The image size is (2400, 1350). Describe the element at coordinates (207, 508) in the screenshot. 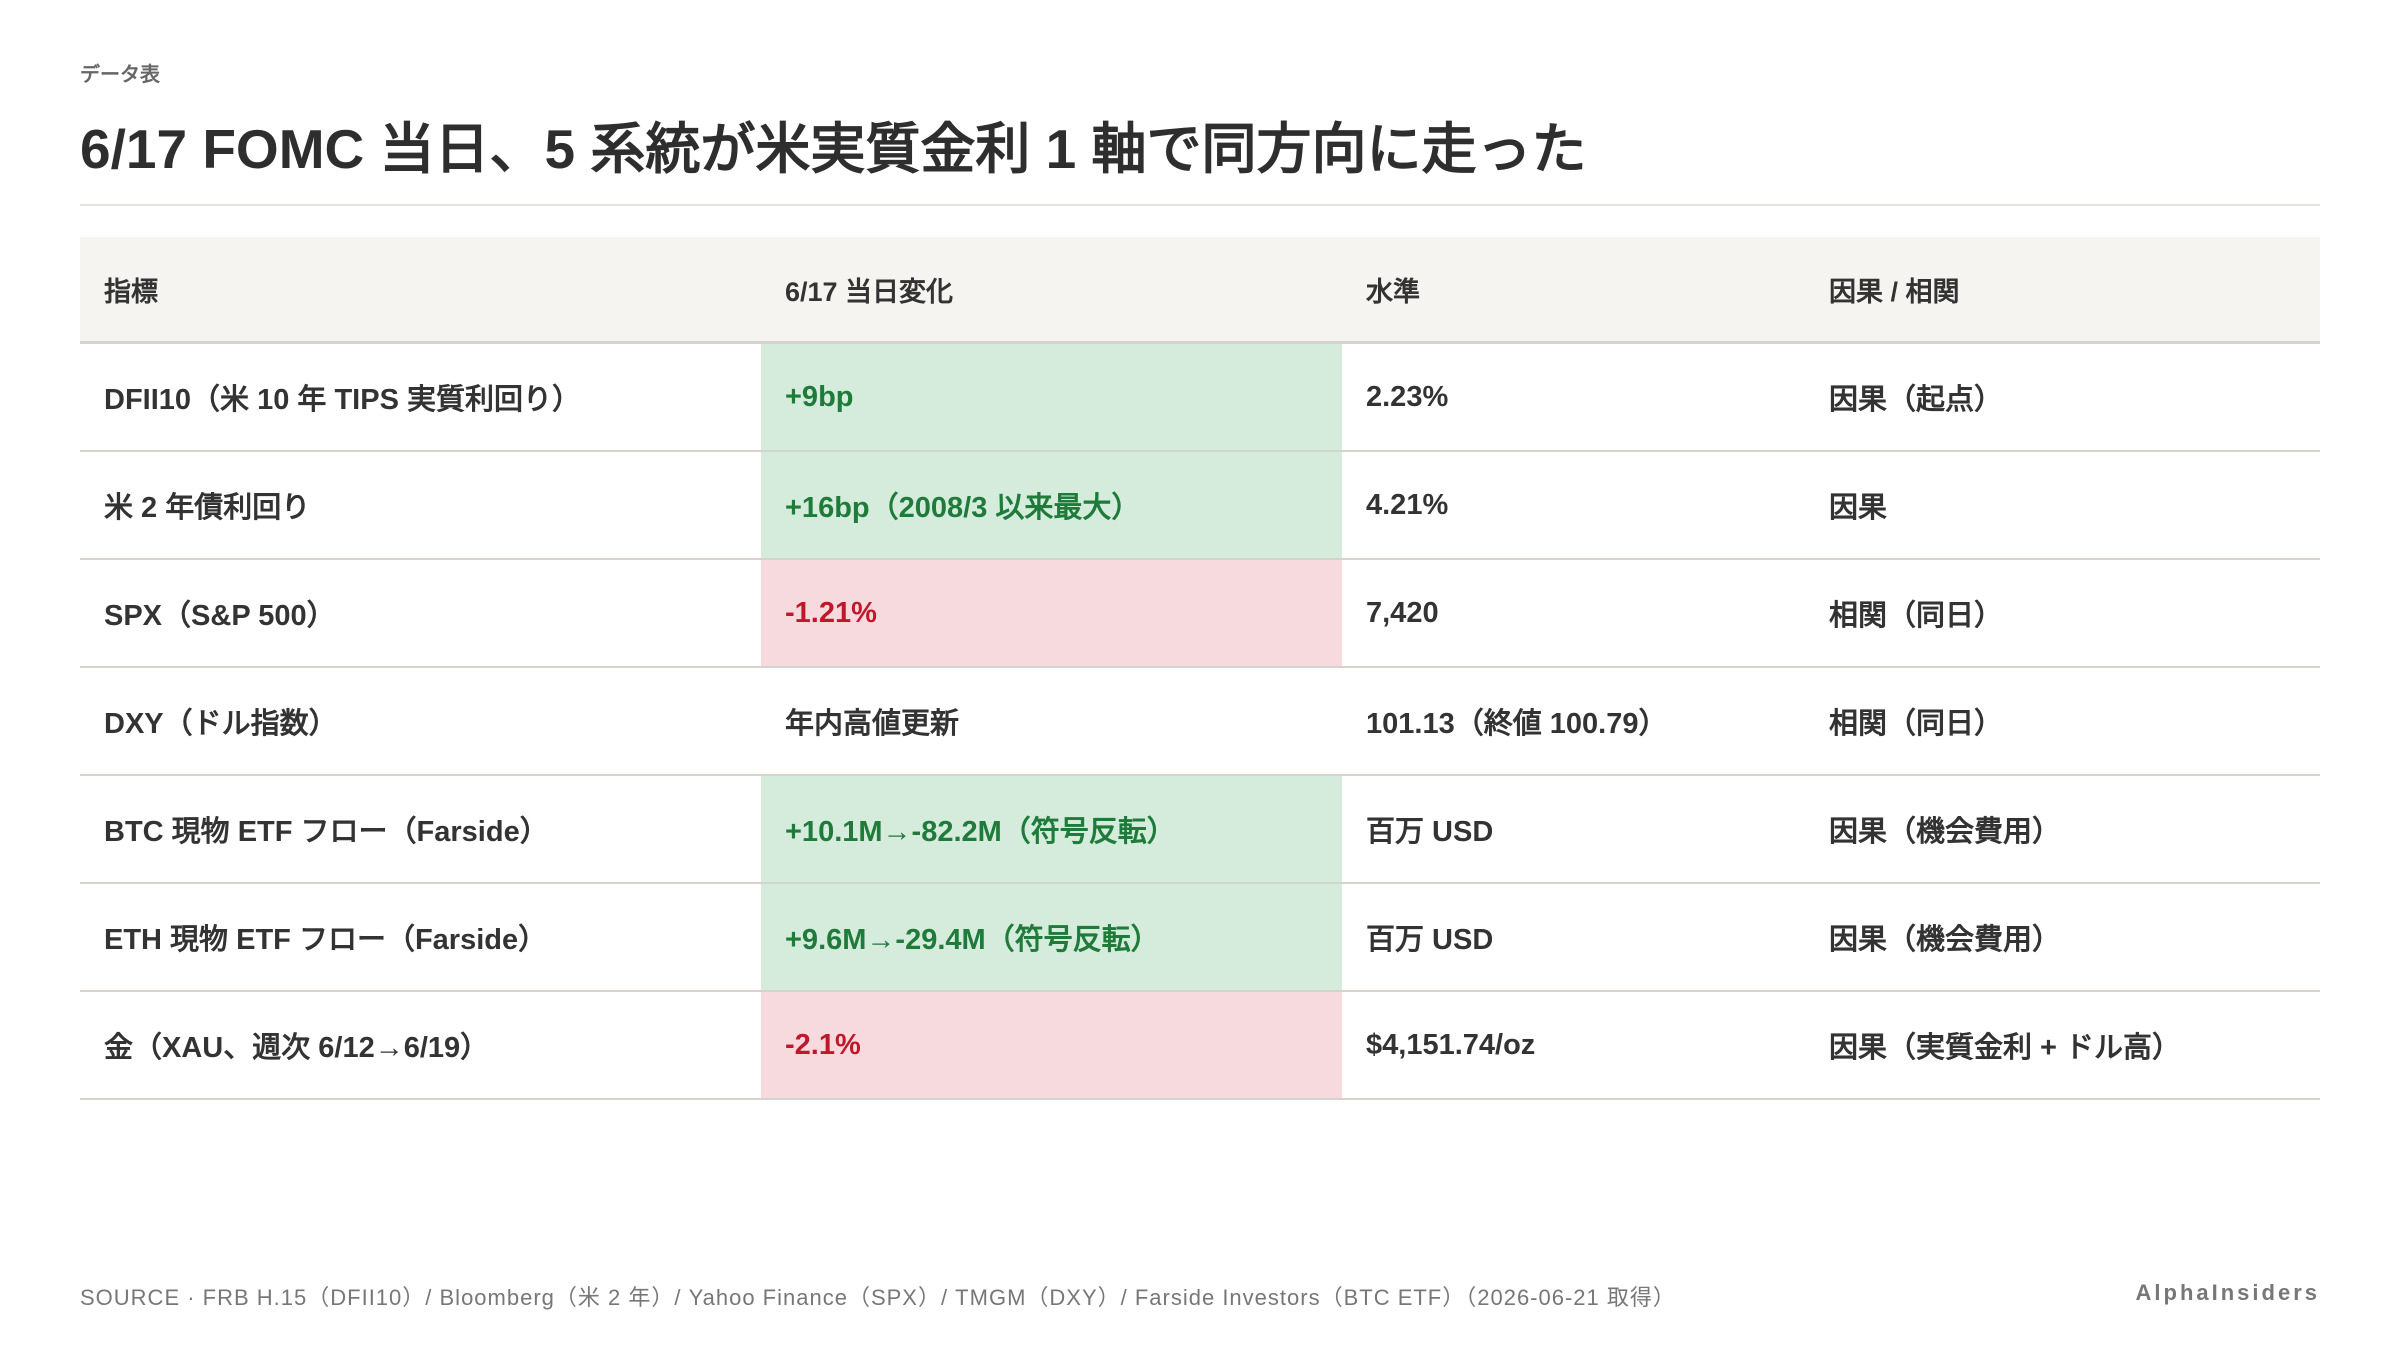

I see `table-cell: 米 2 年債利回り` at that location.